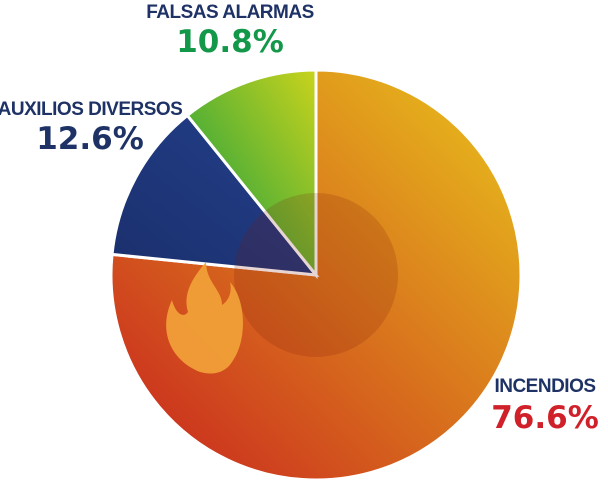  Describe the element at coordinates (316, 275) in the screenshot. I see `inner-circle` at that location.